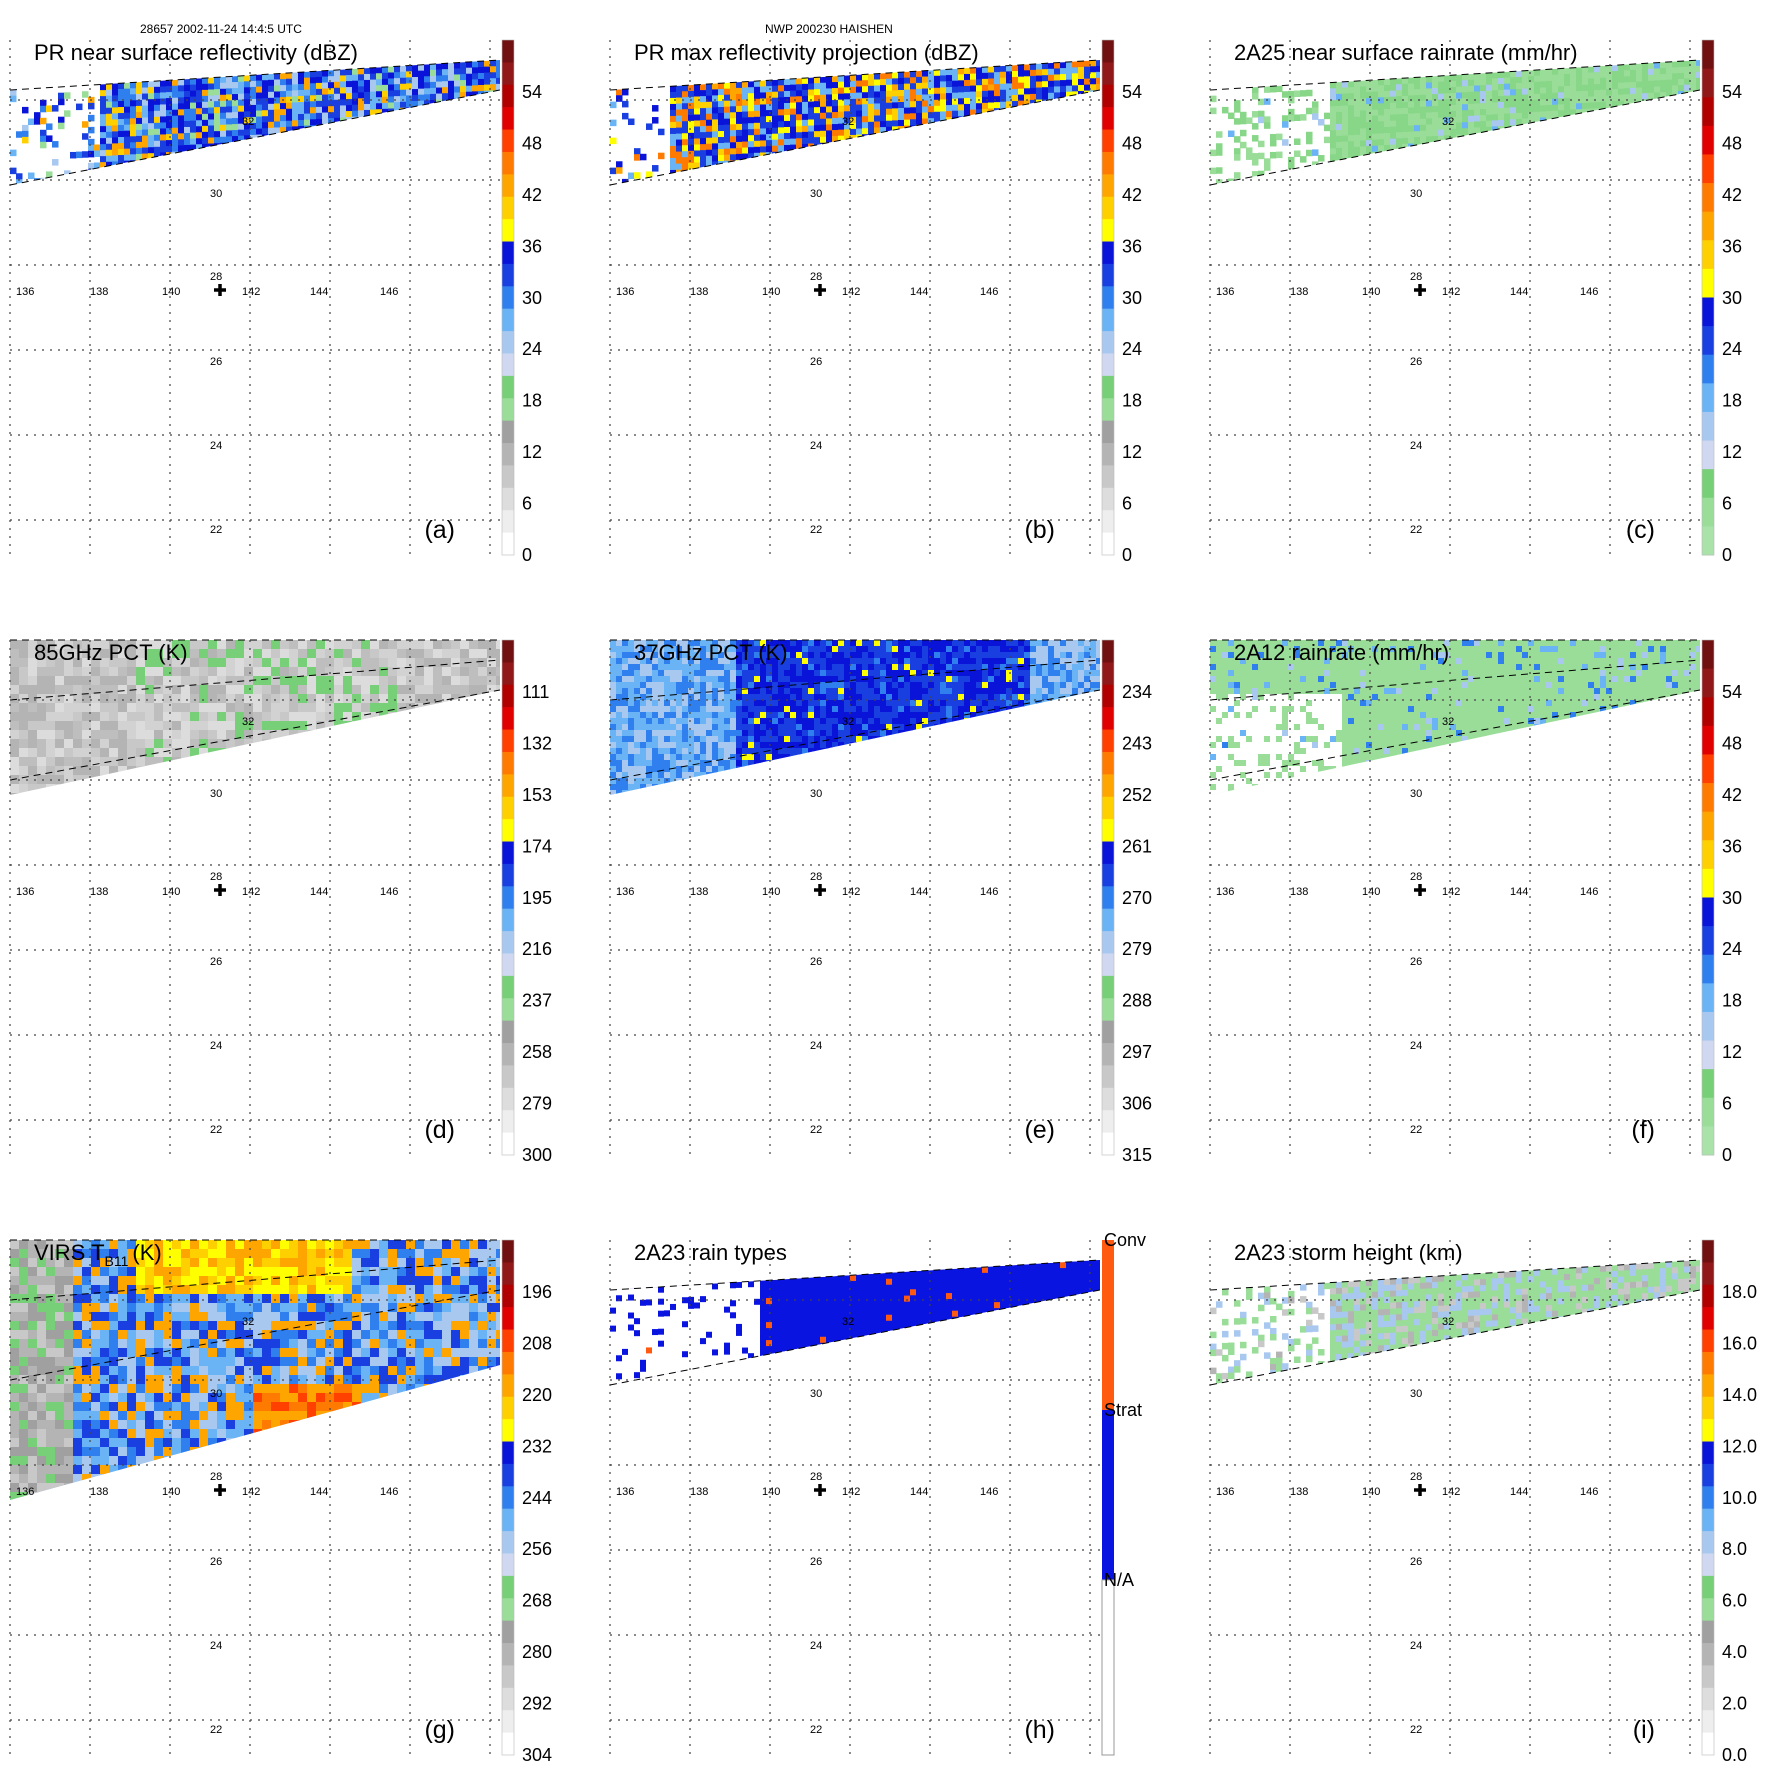  Describe the element at coordinates (1448, 1322) in the screenshot. I see `lat-label-32: 32` at that location.